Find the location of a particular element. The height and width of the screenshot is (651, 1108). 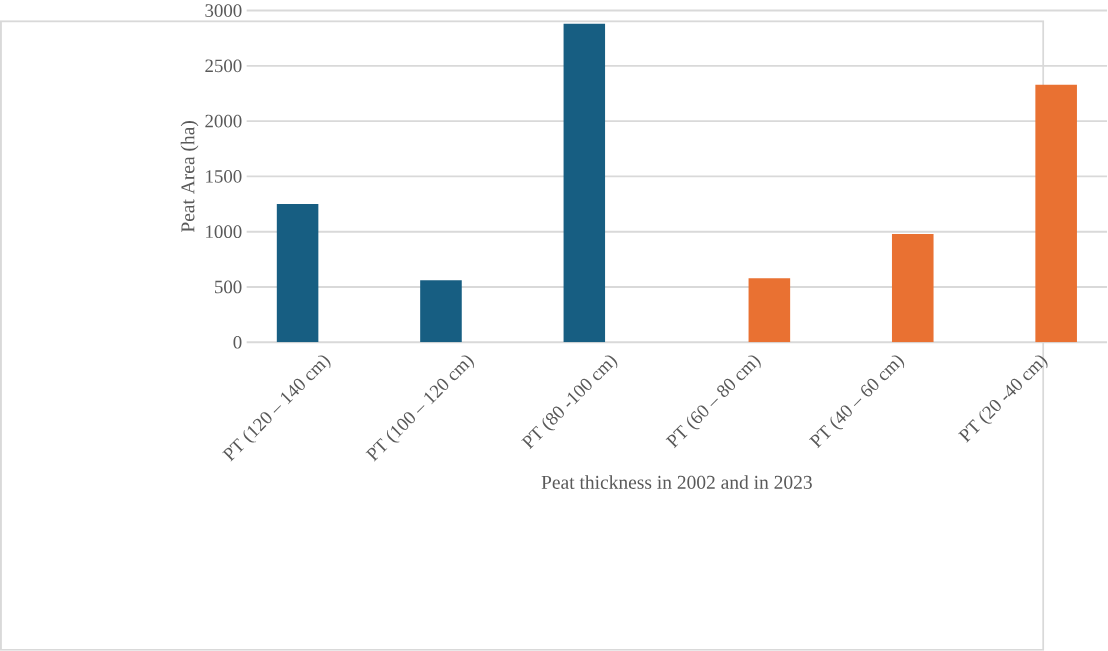

x-tick-label: PT (80 -100 cm) is located at coordinates (569, 402).